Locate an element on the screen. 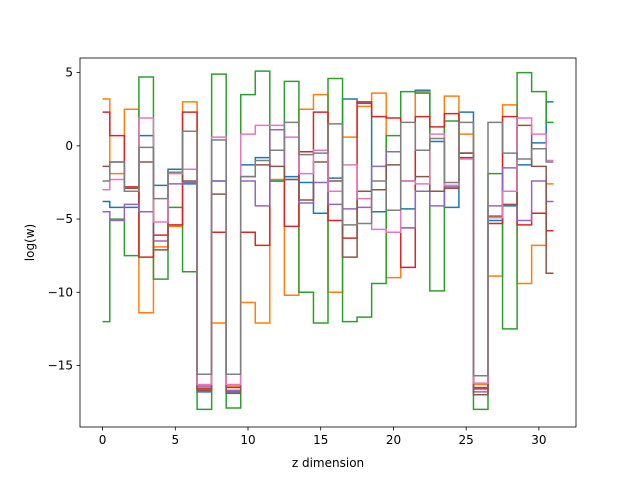  x-axis: 0 5 10 15 20 25 30 is located at coordinates (323, 437).